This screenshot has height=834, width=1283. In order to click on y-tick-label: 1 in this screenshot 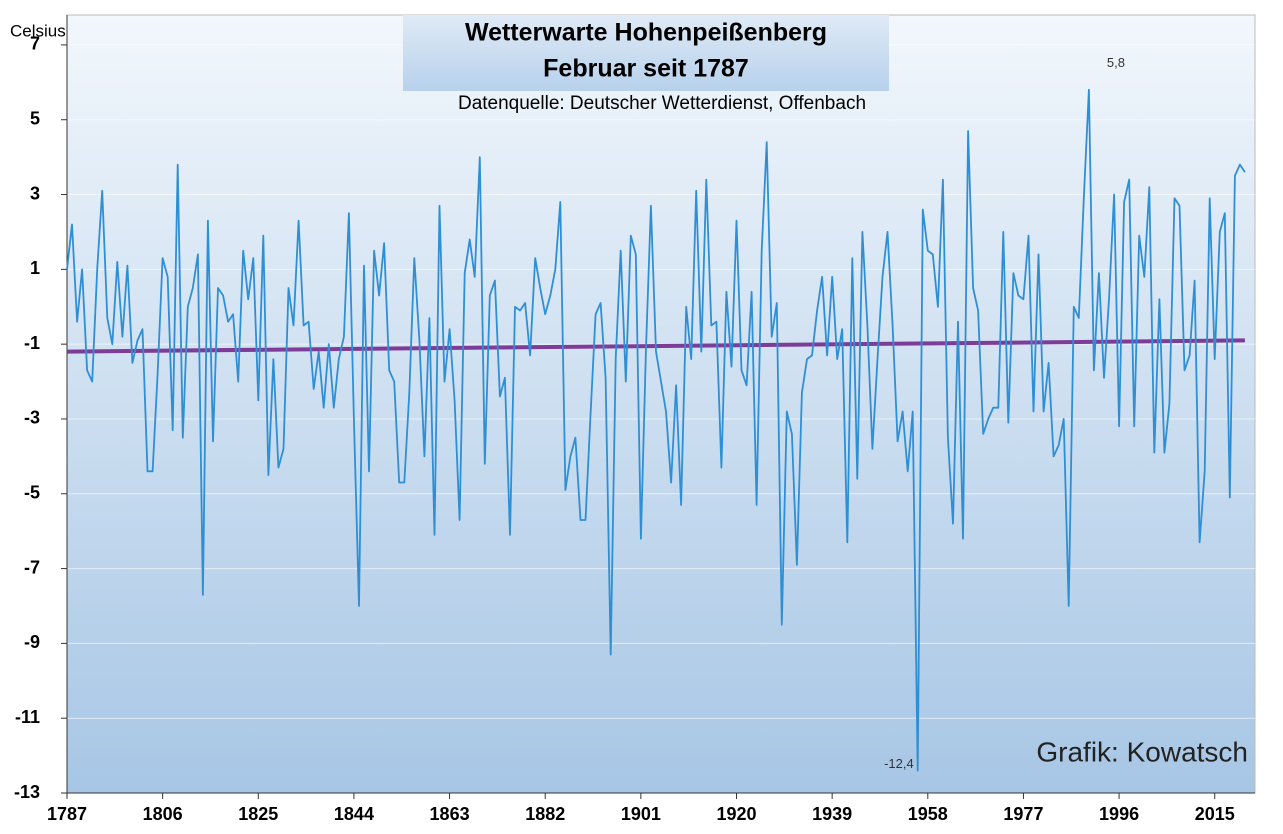, I will do `click(35, 268)`.